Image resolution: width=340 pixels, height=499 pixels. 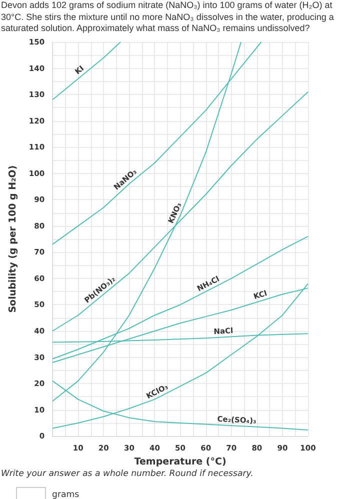 What do you see at coordinates (168, 17) in the screenshot?
I see `chart-title: Devon adds 102 grams of sodium nitrate (NaNO₃) into 100 grams of water (H₂O) at 30°C. She stirs the mixture until no more NaNO₃ dissolves in the water, producing a saturated solution. Approximately what mass of NaNO₃ remains undissolved?` at bounding box center [168, 17].